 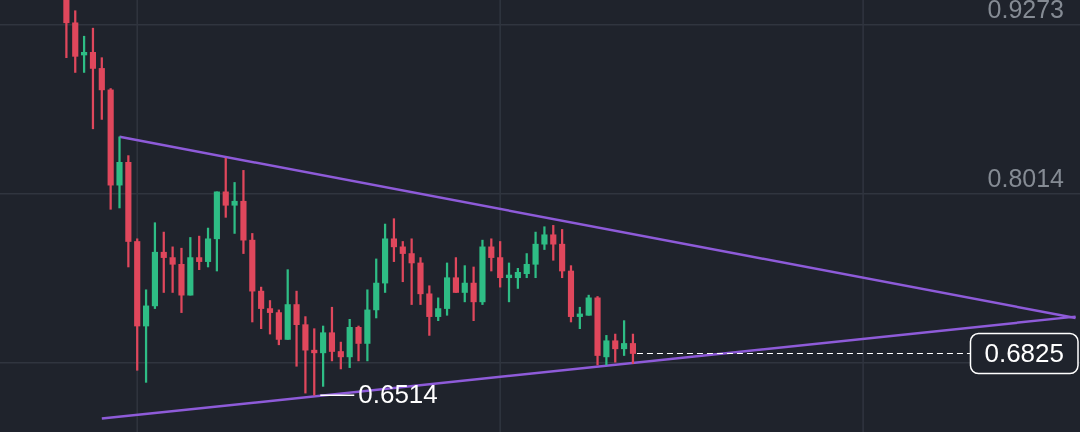 I want to click on annotation: 0.6514, so click(x=398, y=394).